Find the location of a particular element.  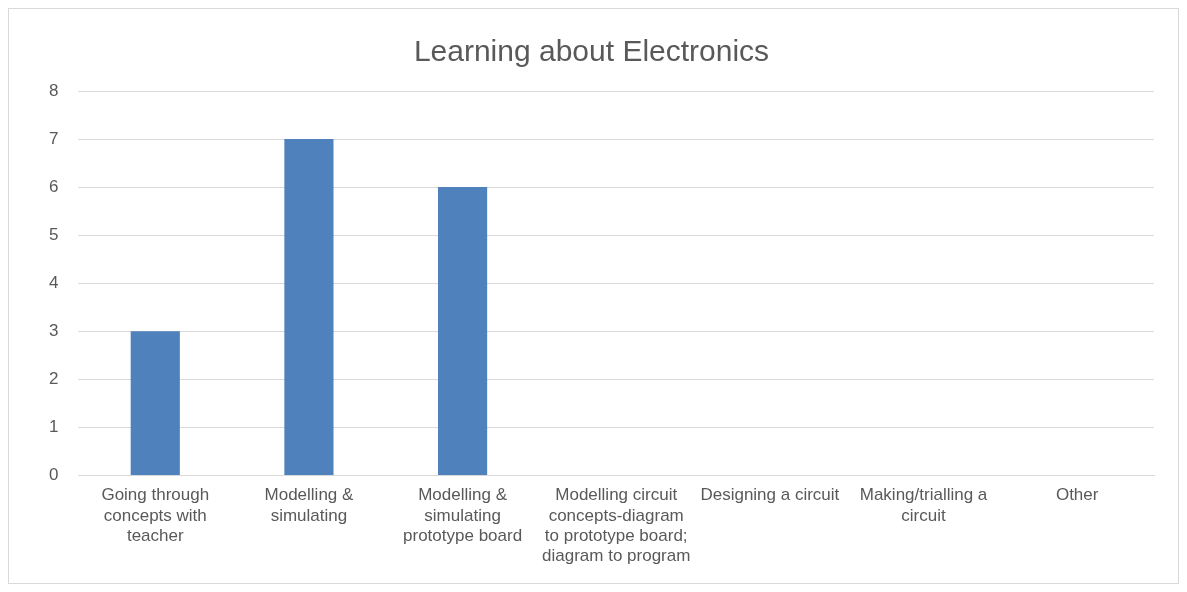

y-tick-label: 8 is located at coordinates (53, 90).